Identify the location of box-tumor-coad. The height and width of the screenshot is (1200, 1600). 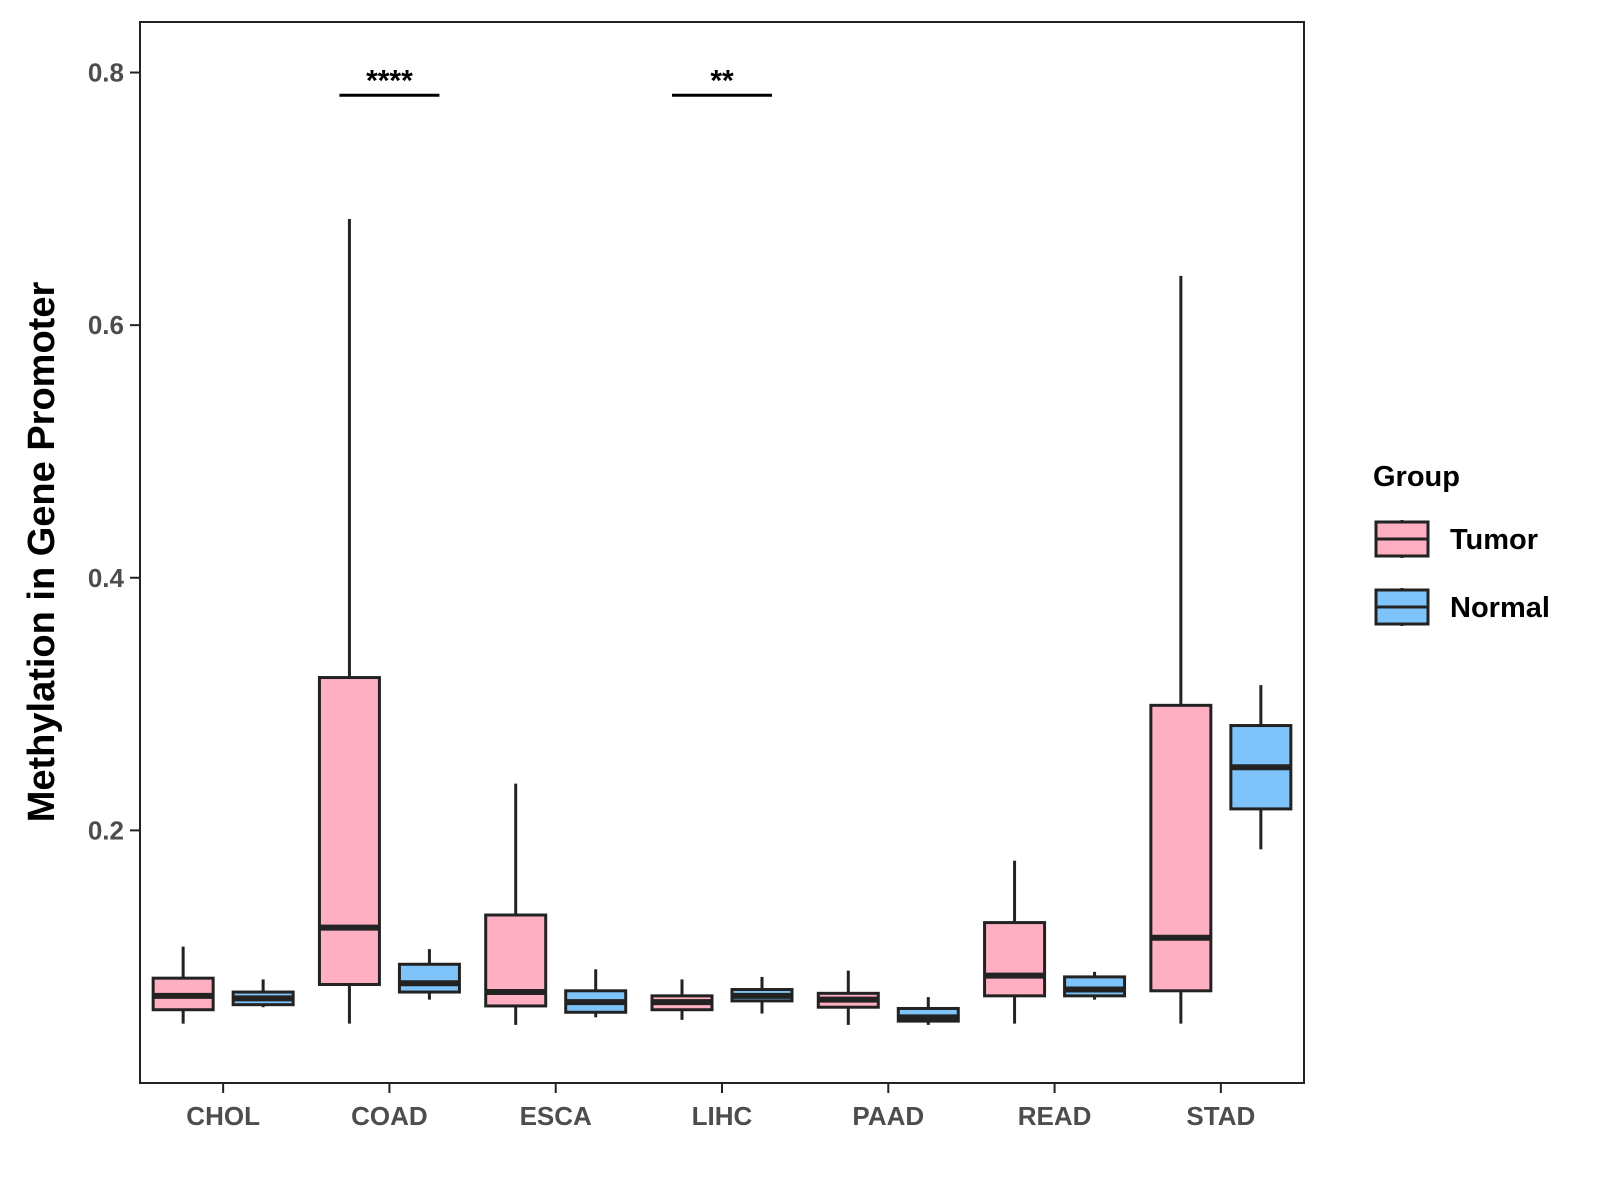
(349, 621).